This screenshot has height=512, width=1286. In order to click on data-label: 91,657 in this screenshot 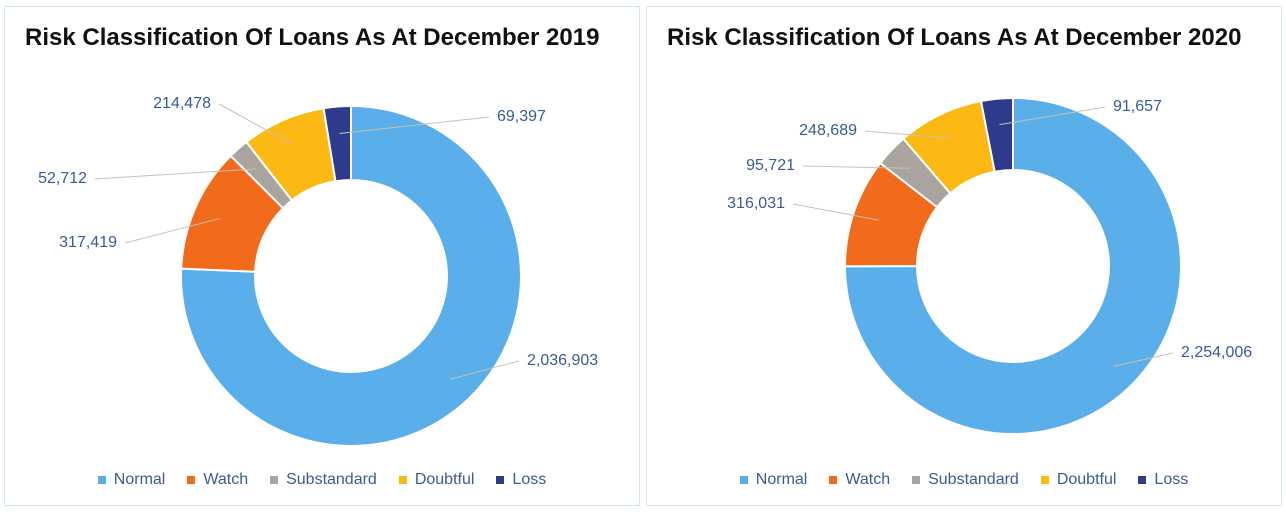, I will do `click(1137, 106)`.